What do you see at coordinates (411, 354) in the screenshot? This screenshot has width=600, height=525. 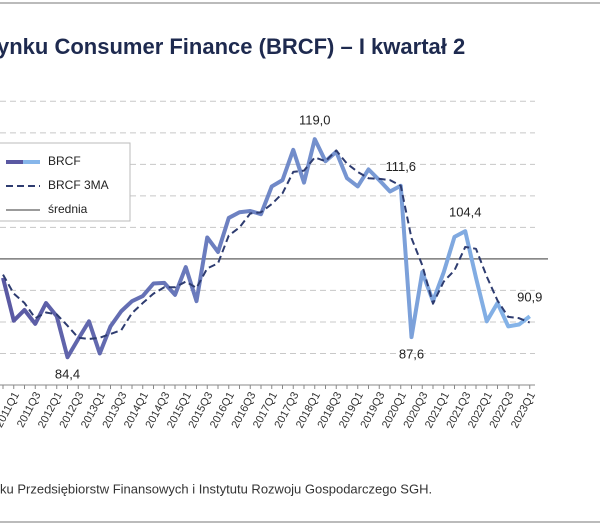 I see `data-label: 87,6` at bounding box center [411, 354].